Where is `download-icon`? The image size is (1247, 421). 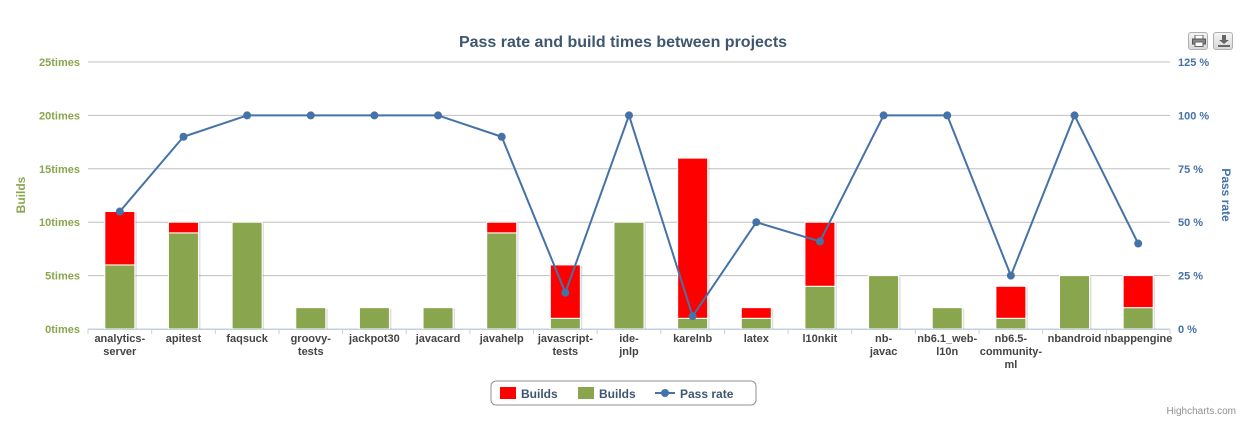
download-icon is located at coordinates (1224, 41).